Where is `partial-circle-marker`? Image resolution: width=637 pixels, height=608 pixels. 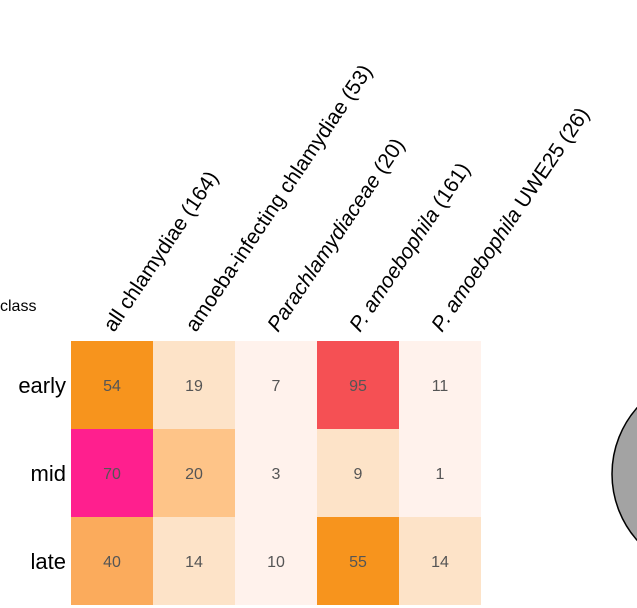
partial-circle-marker is located at coordinates (624, 474).